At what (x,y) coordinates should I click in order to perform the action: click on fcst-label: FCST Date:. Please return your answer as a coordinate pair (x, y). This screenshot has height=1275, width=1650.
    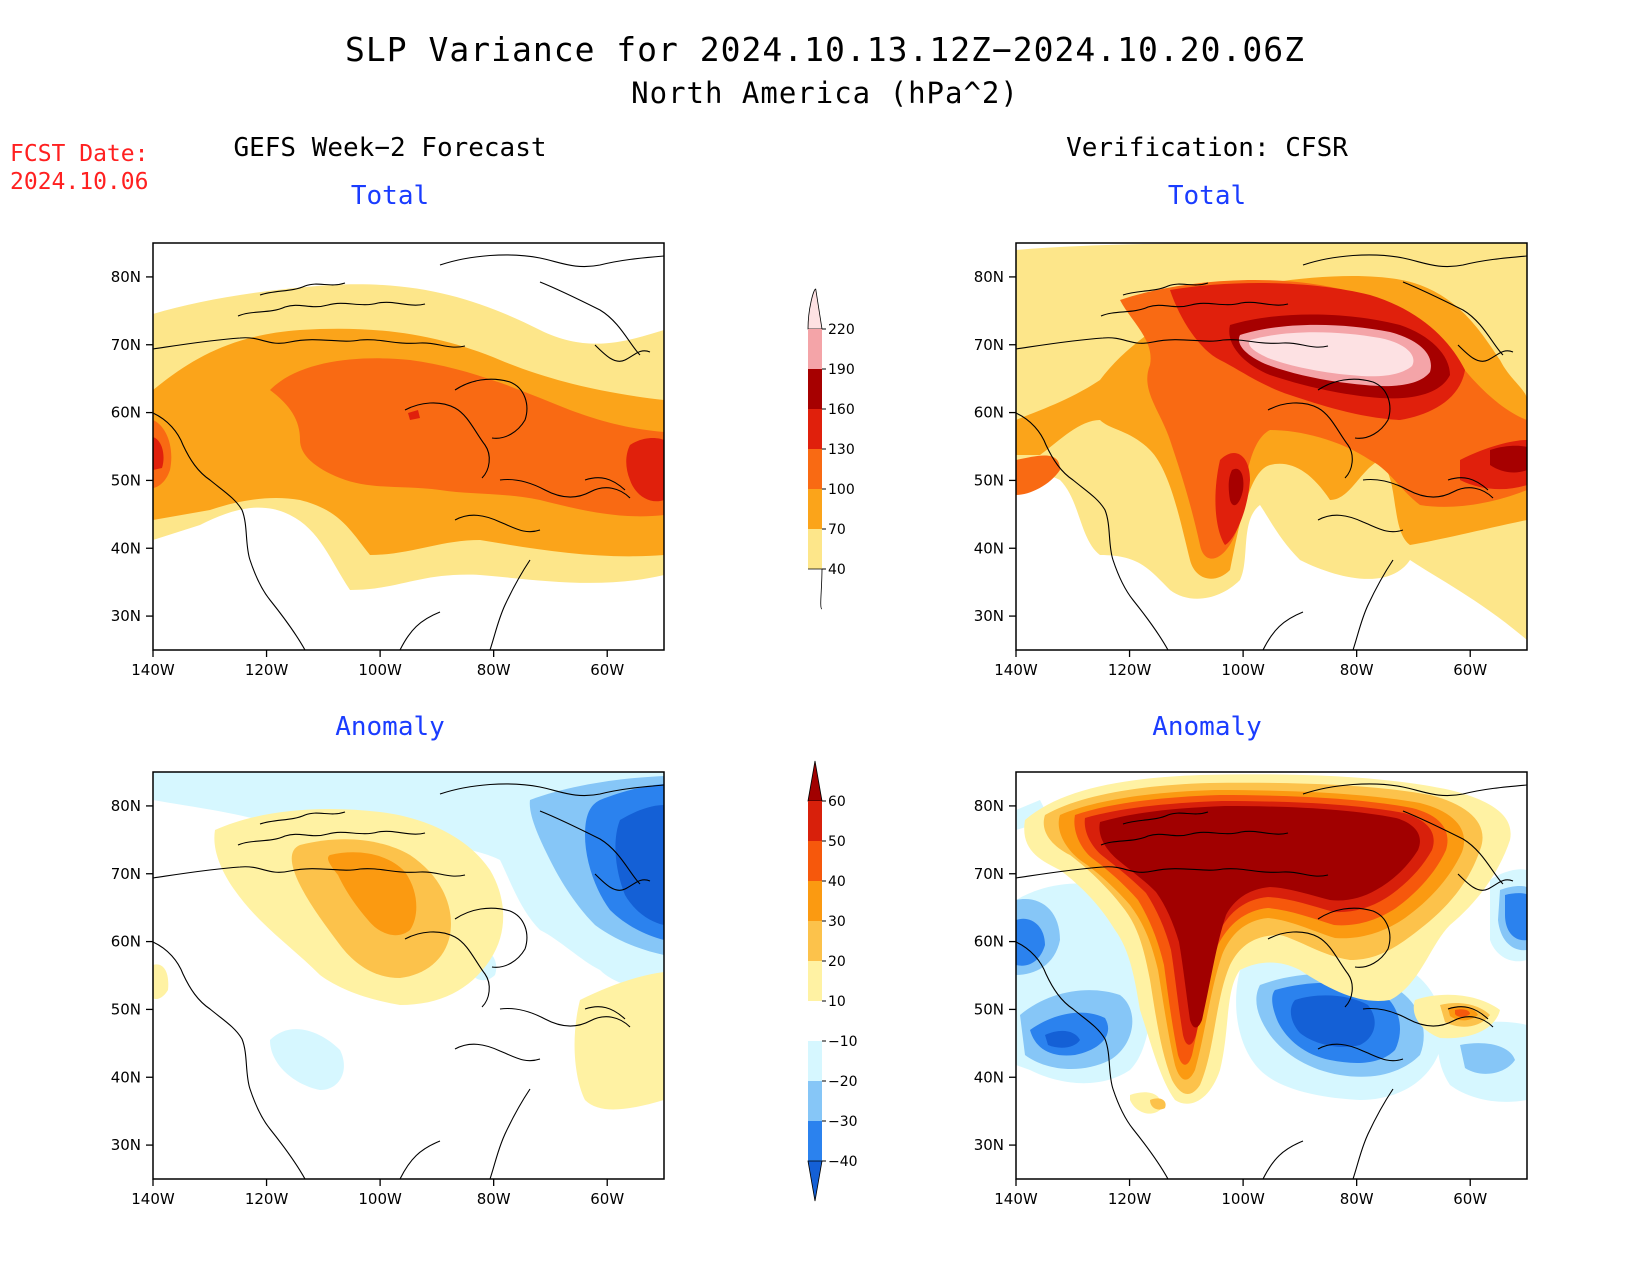
    Looking at the image, I should click on (79, 154).